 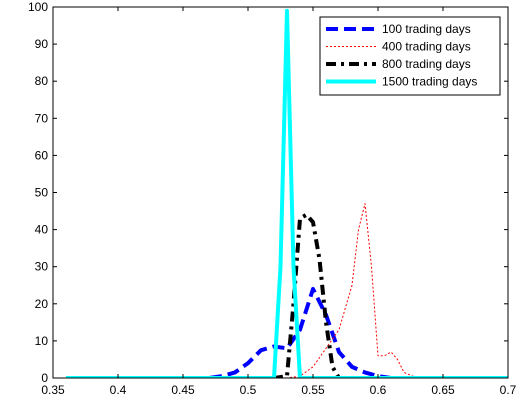 I want to click on y-tick-label: 50, so click(x=42, y=193).